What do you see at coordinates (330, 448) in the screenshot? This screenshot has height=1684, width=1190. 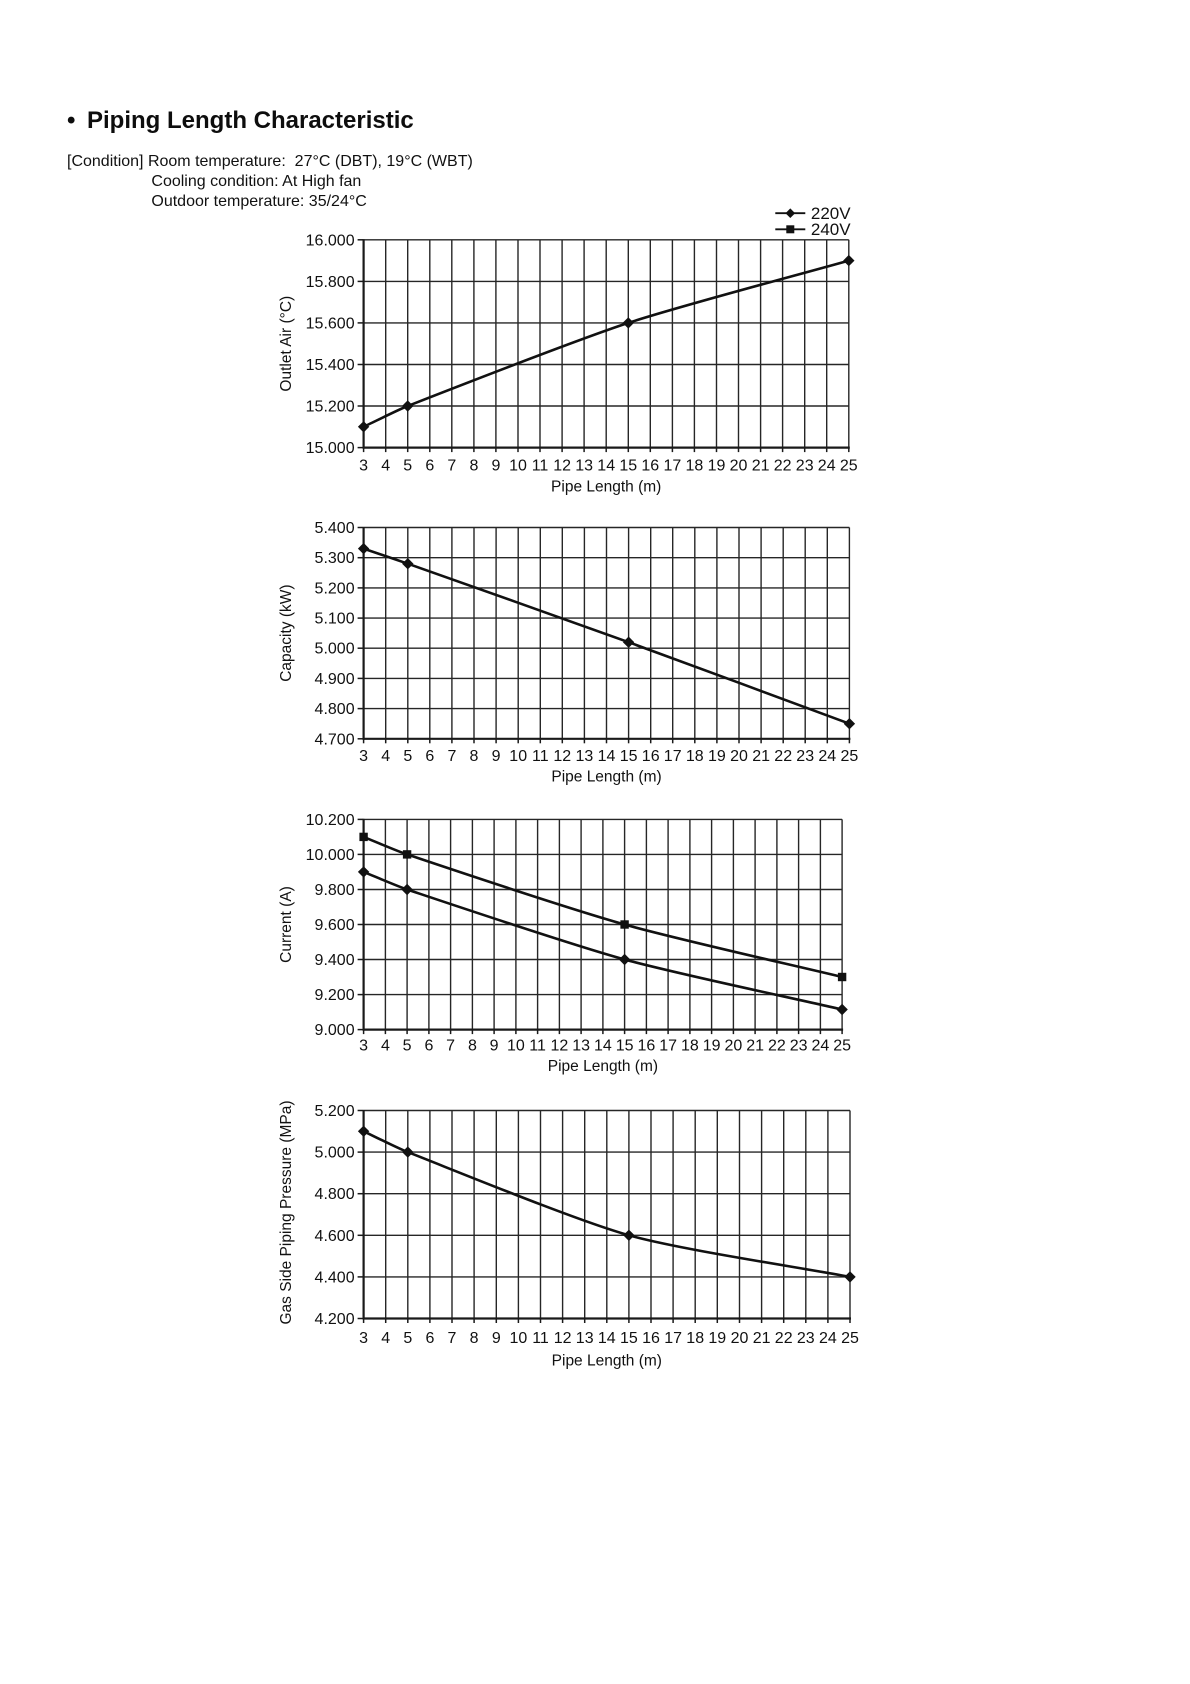 I see `svg-text: 15.000` at bounding box center [330, 448].